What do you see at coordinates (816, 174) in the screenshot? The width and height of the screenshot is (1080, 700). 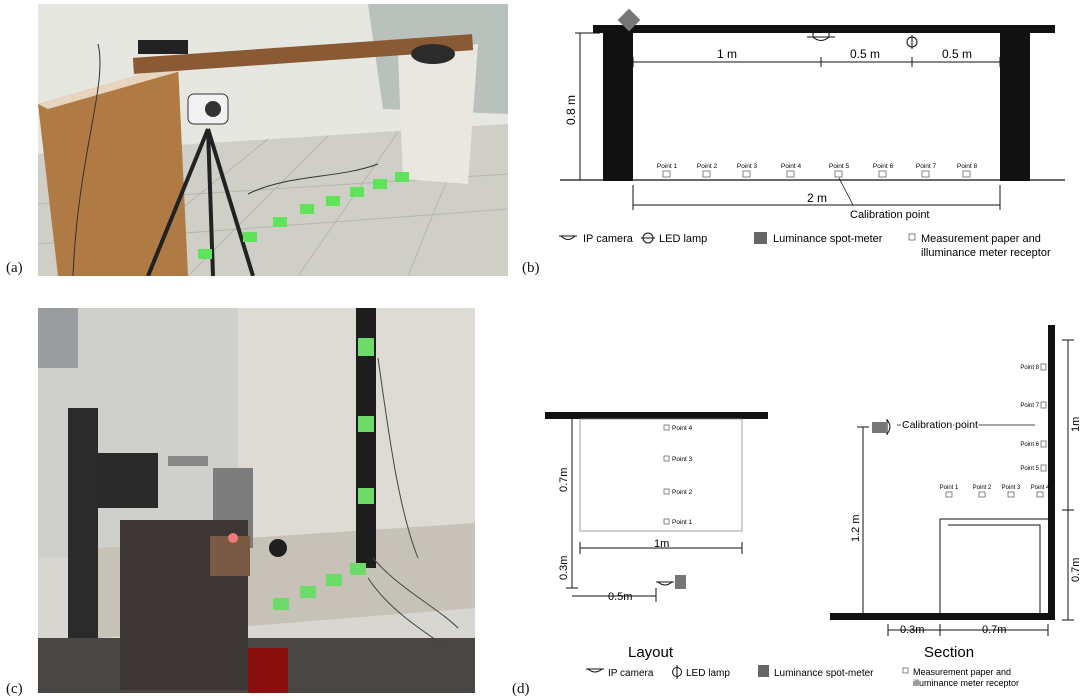 I see `paper-markers-b` at bounding box center [816, 174].